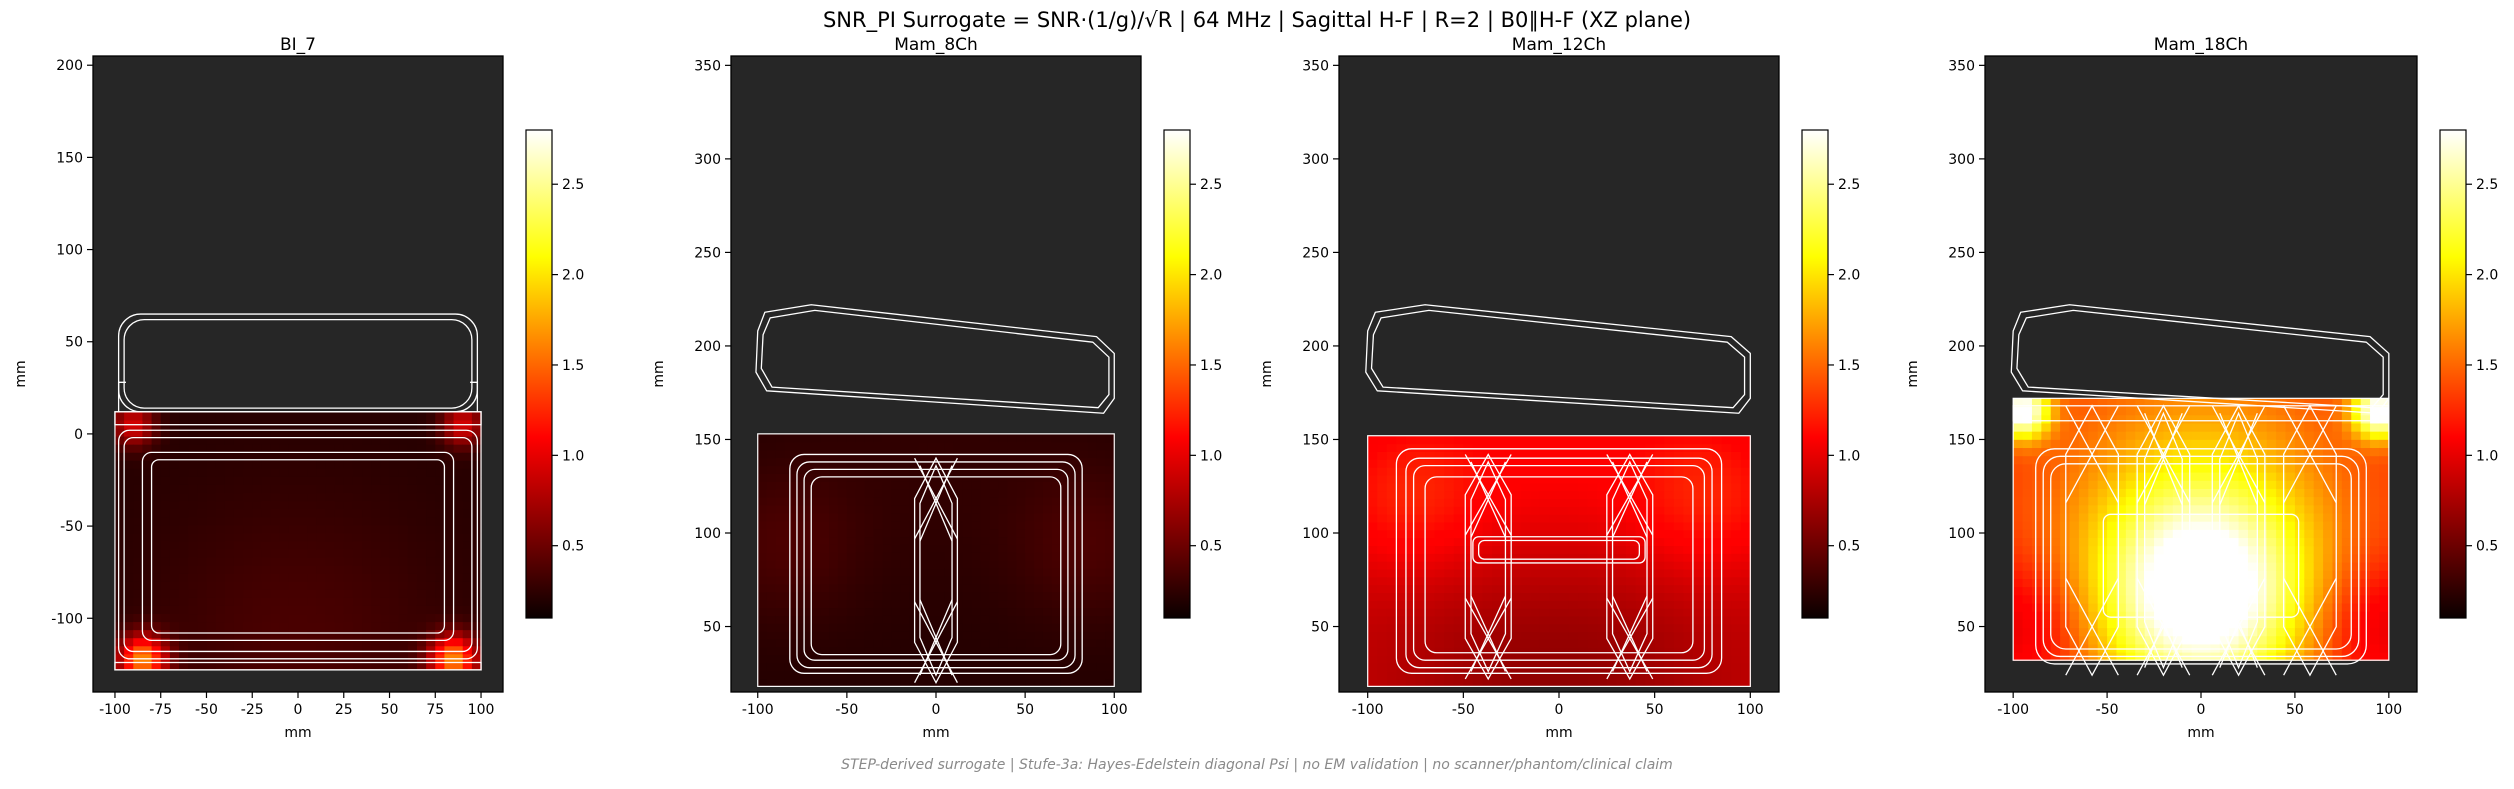  What do you see at coordinates (1315, 66) in the screenshot?
I see `y-tick-label: 350` at bounding box center [1315, 66].